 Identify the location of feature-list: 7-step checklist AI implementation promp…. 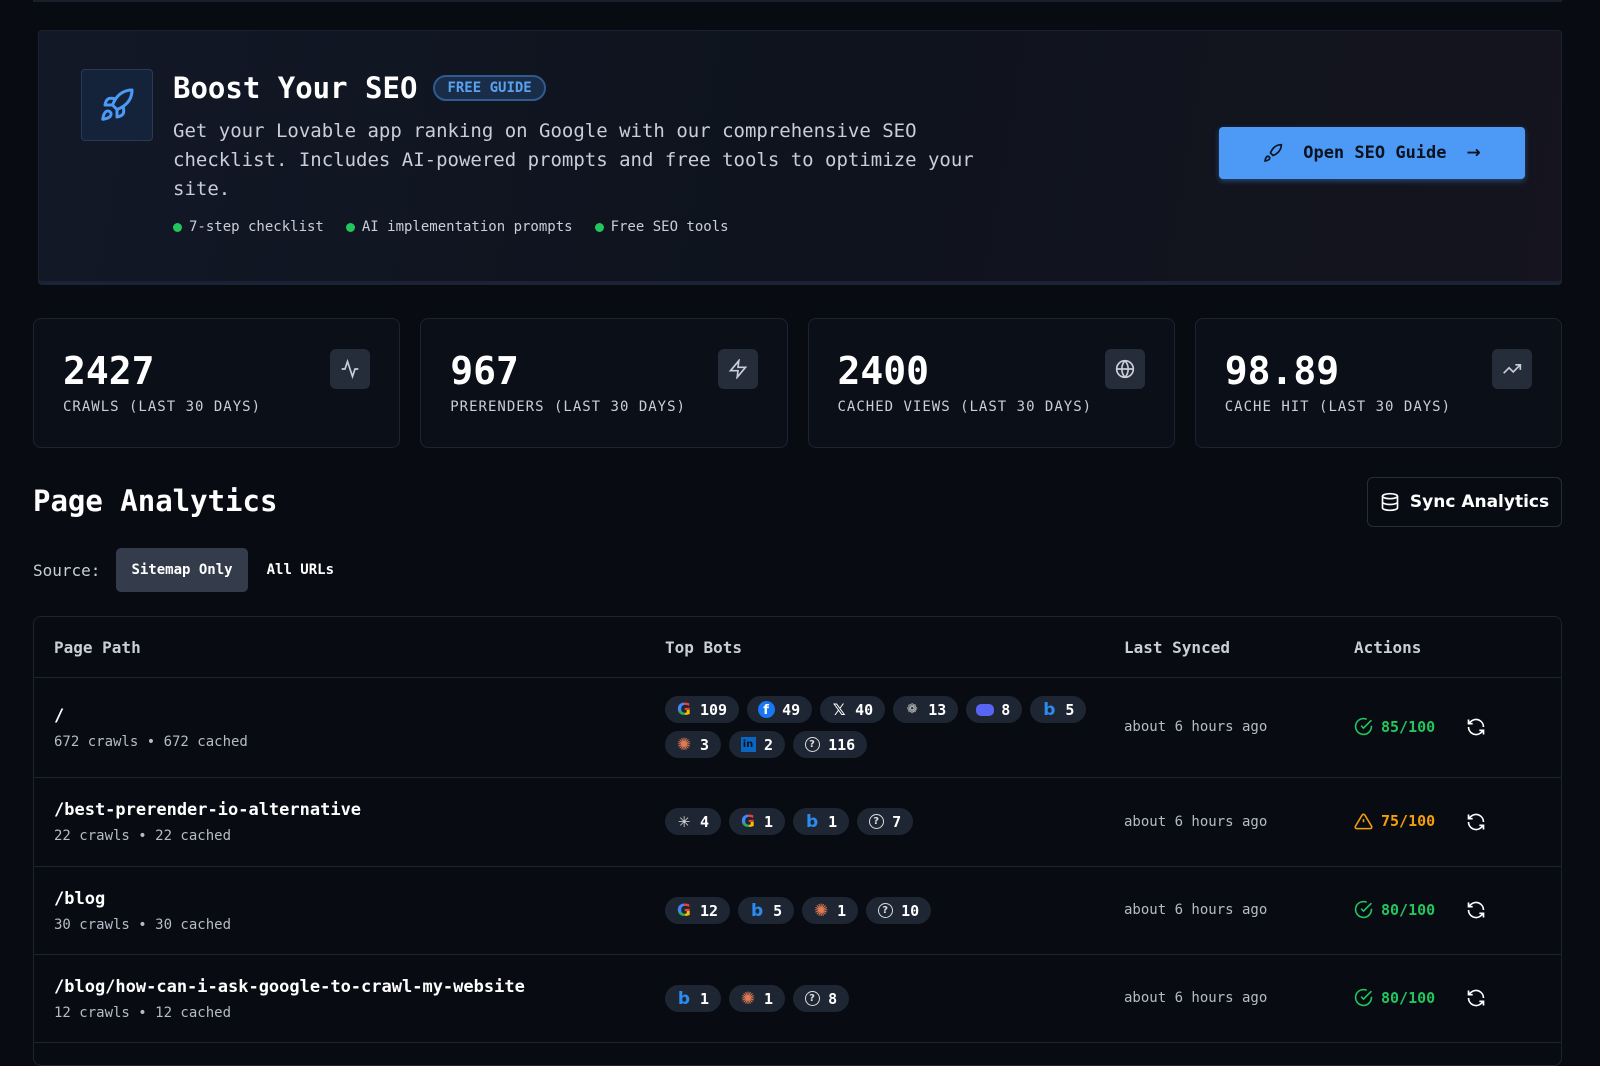
(451, 227).